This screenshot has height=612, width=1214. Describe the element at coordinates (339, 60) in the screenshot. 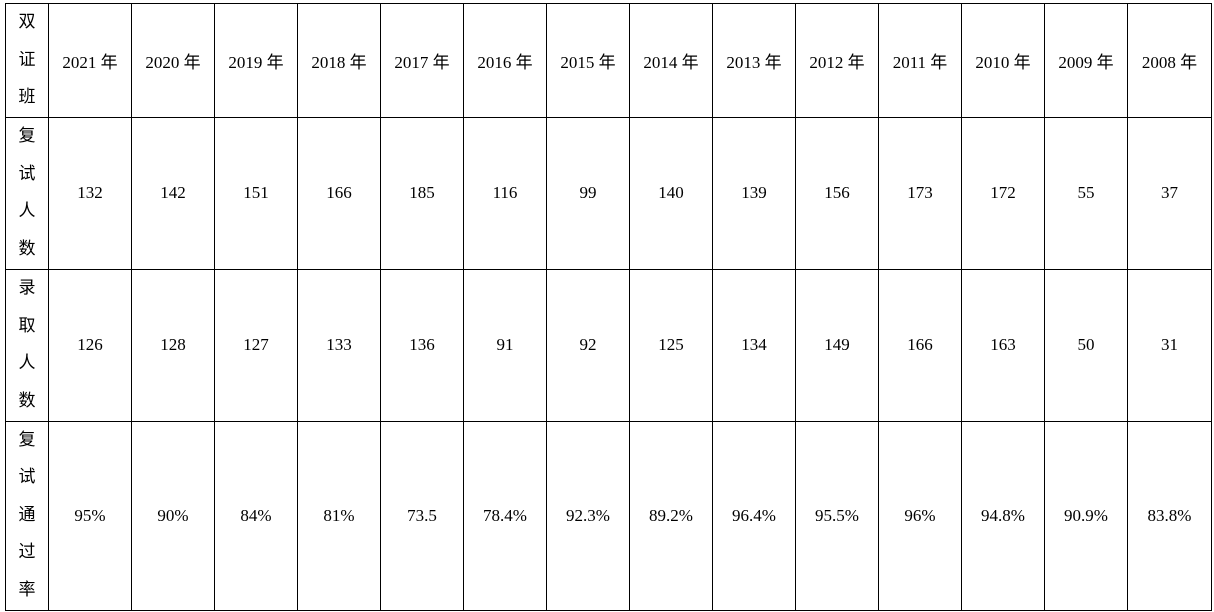

I see `year-header-cell: 2018 年` at that location.